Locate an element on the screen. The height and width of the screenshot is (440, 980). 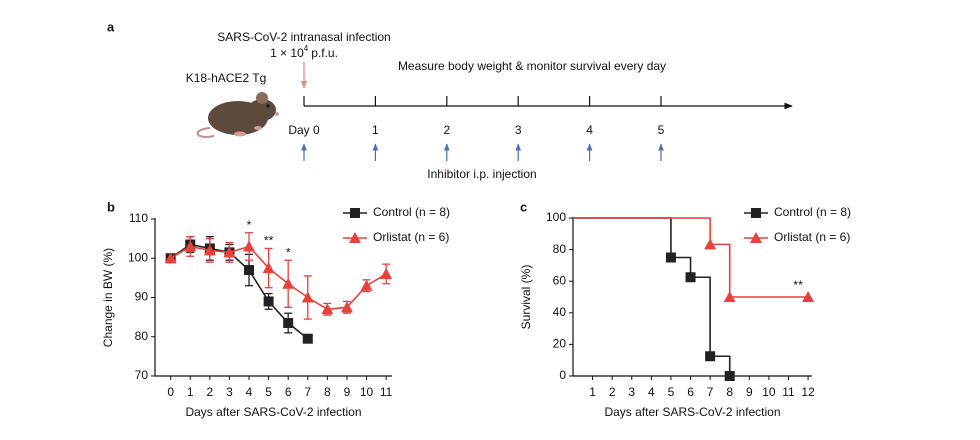
panel-label: b is located at coordinates (111, 206).